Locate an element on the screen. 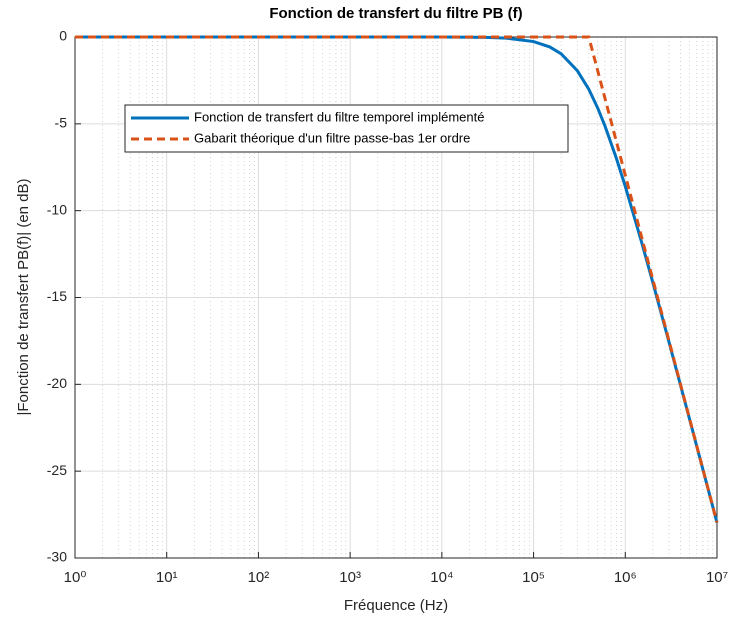 This screenshot has width=732, height=620. y-tick-label: -15 is located at coordinates (57, 296).